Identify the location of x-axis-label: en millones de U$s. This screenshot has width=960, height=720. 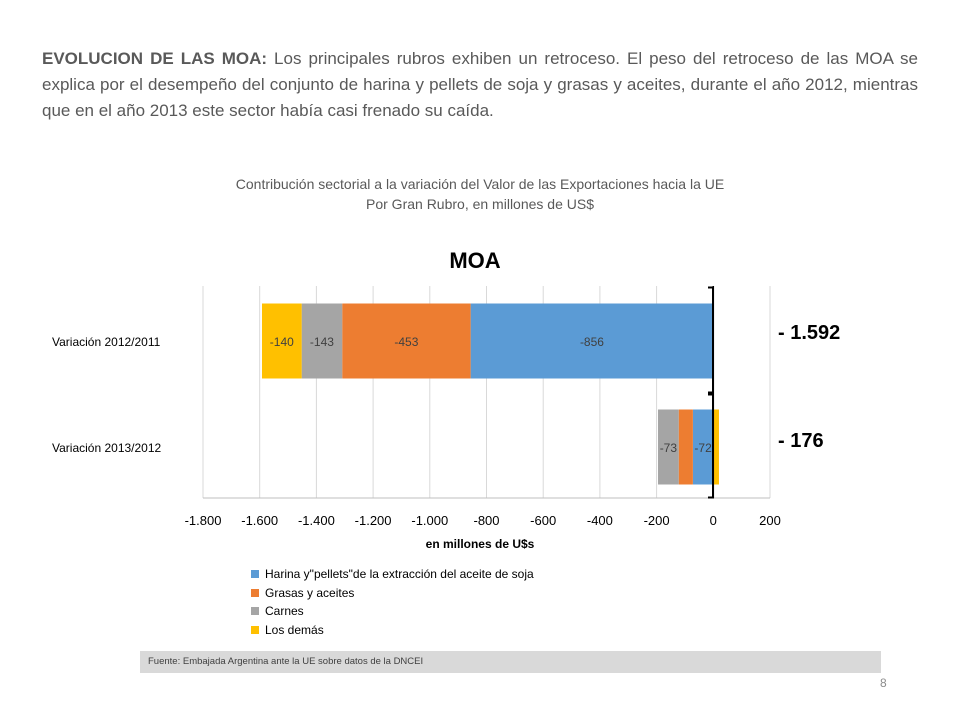
(480, 544).